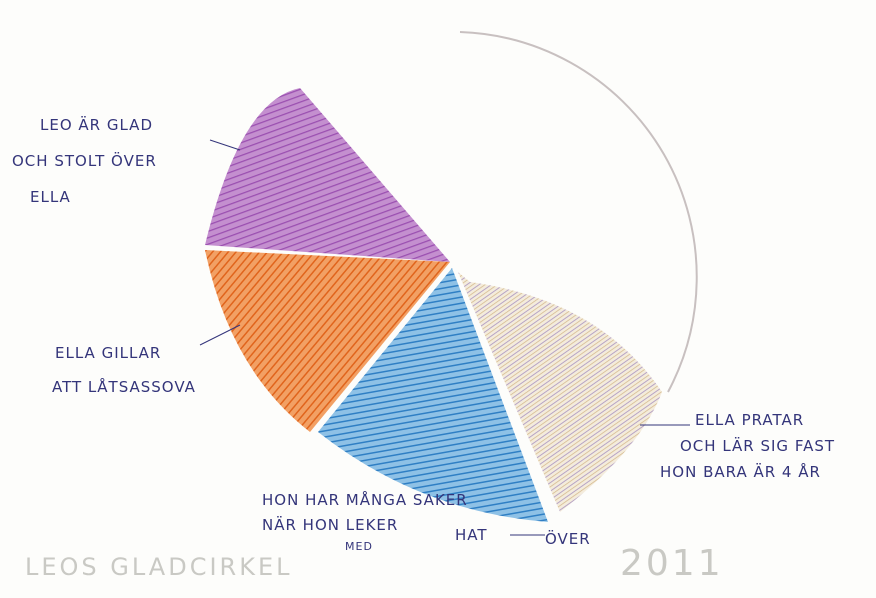  Describe the element at coordinates (327, 175) in the screenshot. I see `sector-purple` at that location.